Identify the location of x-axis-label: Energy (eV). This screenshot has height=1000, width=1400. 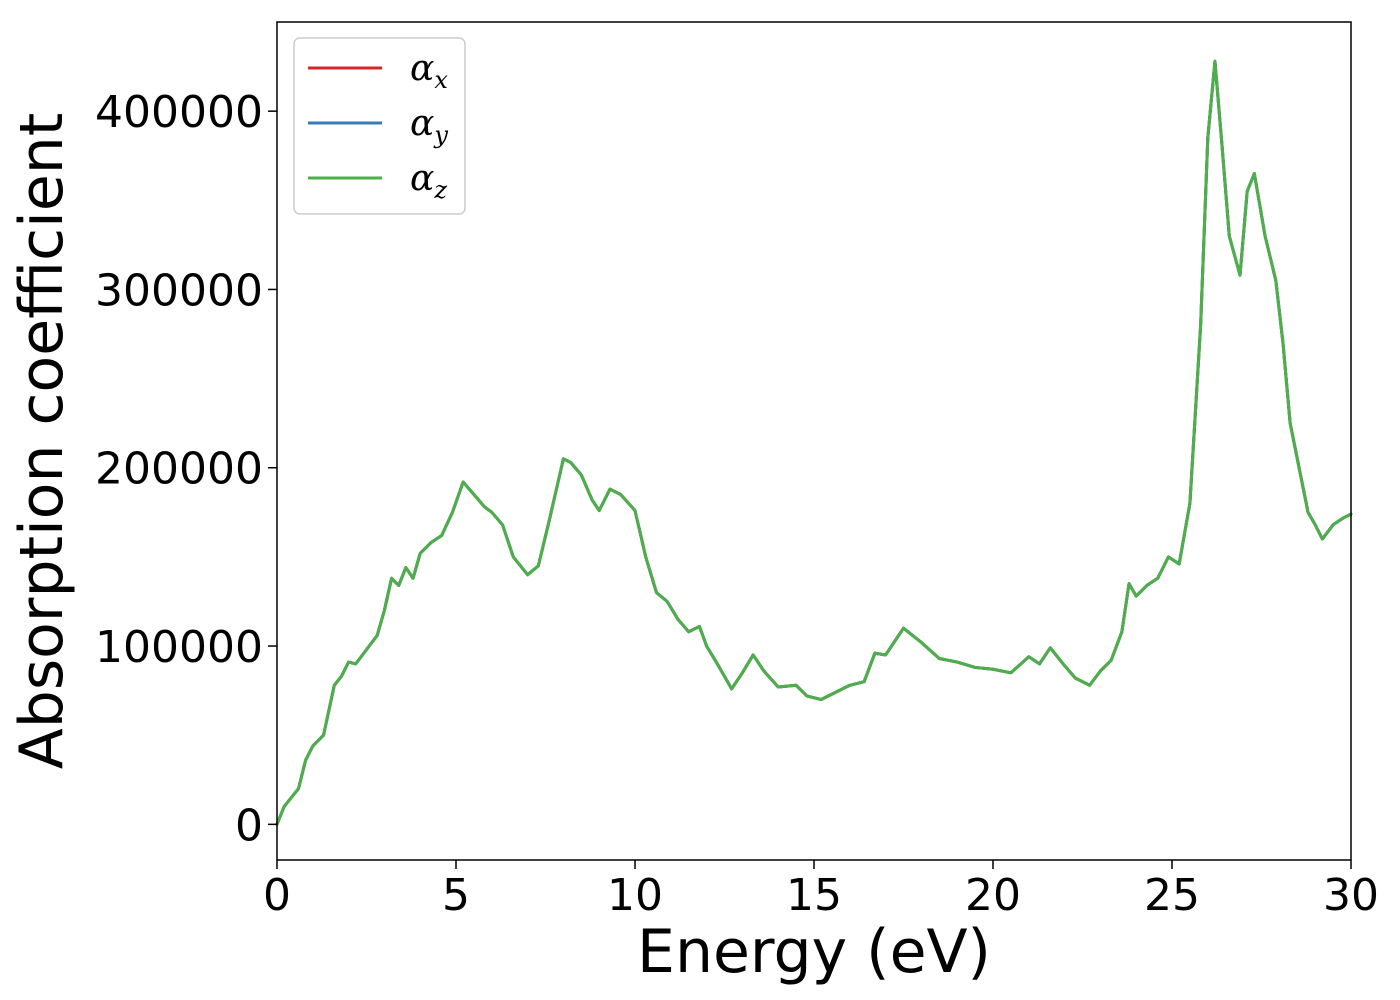
(814, 952).